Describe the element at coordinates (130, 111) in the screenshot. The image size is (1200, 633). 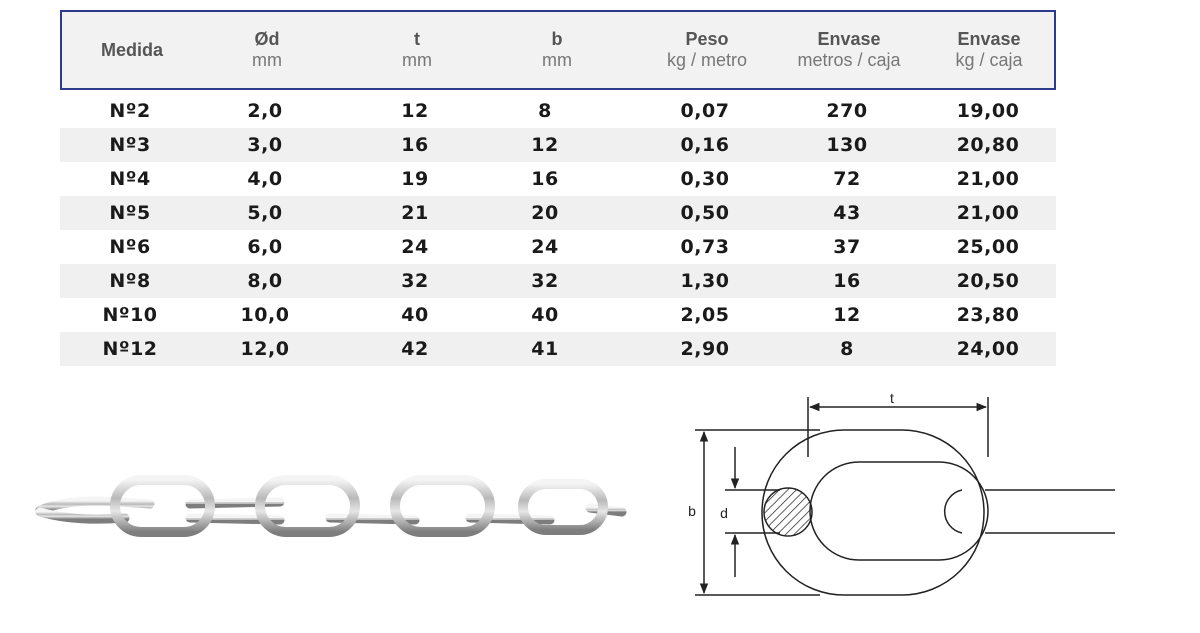
I see `cell-medida: Nº2` at that location.